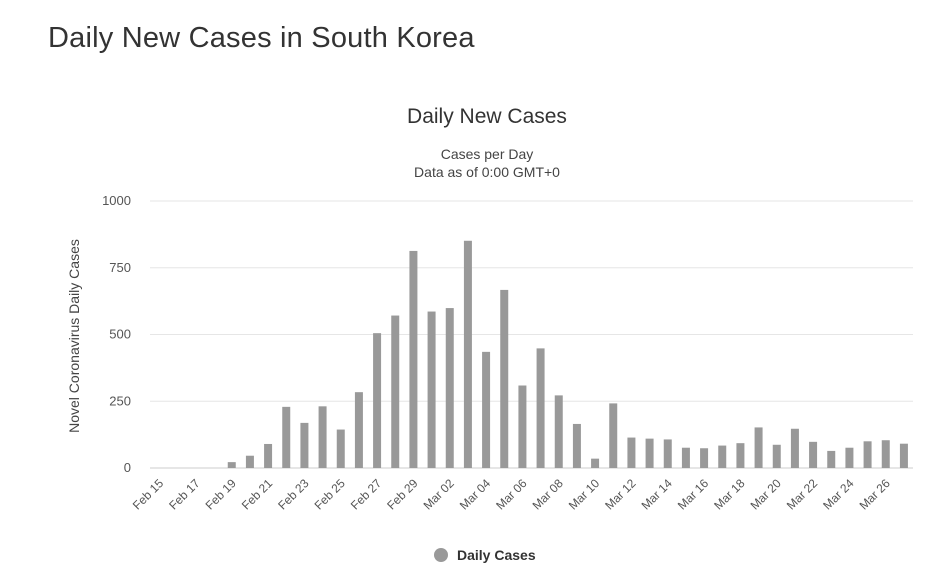  What do you see at coordinates (330, 494) in the screenshot?
I see `x-tick-label: Feb 25` at bounding box center [330, 494].